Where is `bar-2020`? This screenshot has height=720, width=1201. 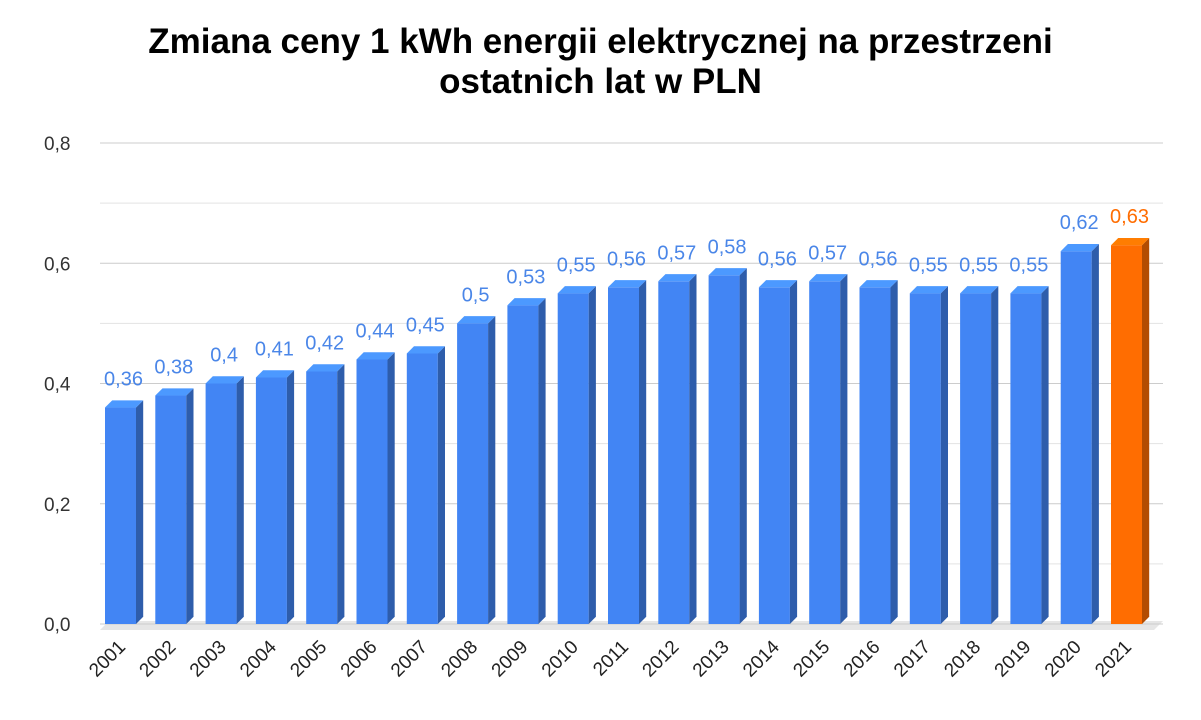 bar-2020 is located at coordinates (1079, 434).